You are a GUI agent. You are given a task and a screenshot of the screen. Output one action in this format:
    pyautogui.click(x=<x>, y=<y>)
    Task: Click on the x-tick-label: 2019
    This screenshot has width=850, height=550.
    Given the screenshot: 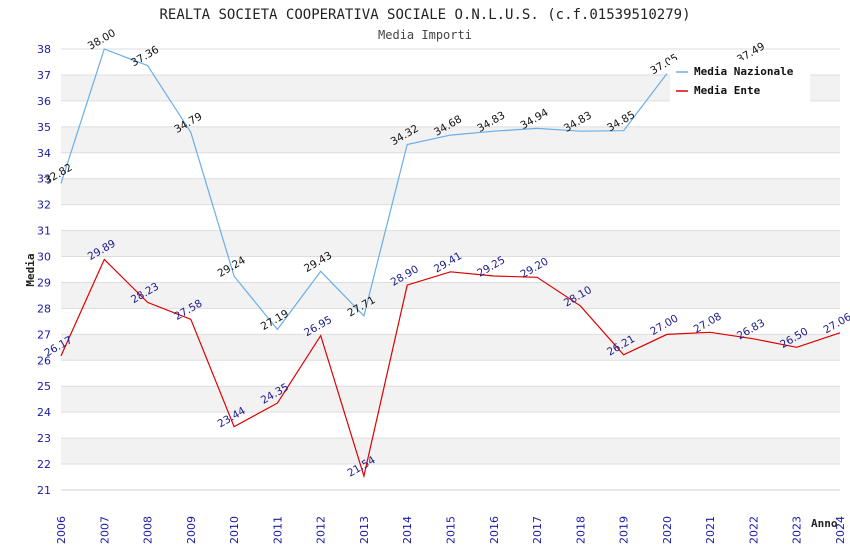 What is the action you would take?
    pyautogui.click(x=624, y=530)
    